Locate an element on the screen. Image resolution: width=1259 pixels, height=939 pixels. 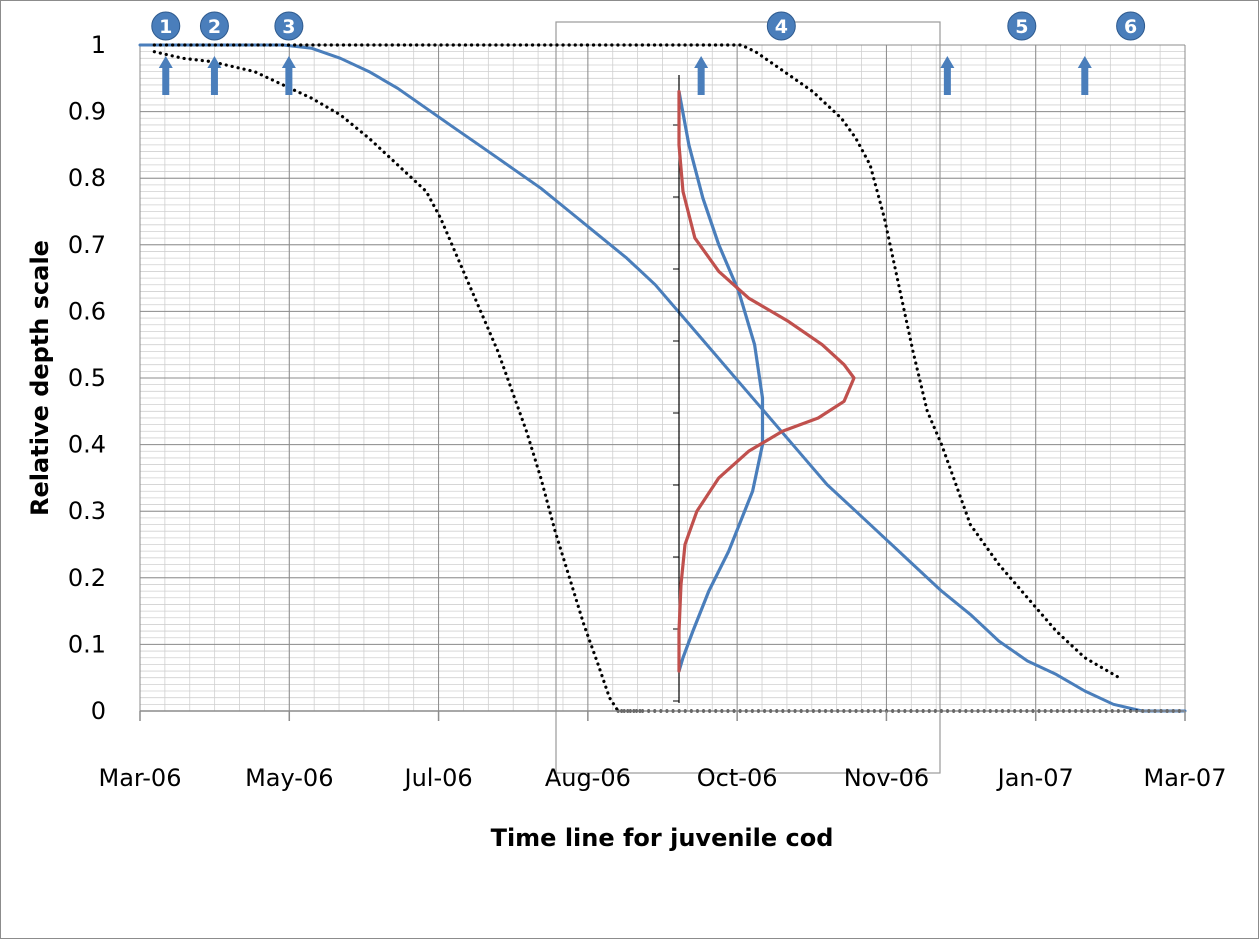
marker-6: 6 is located at coordinates (1131, 26).